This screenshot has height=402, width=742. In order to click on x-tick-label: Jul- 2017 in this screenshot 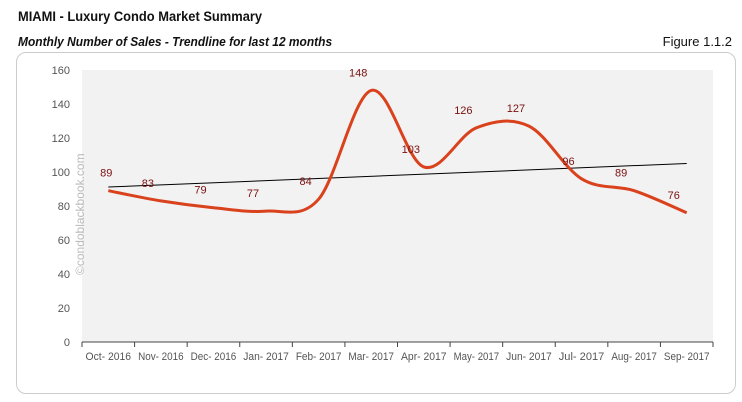, I will do `click(582, 357)`.